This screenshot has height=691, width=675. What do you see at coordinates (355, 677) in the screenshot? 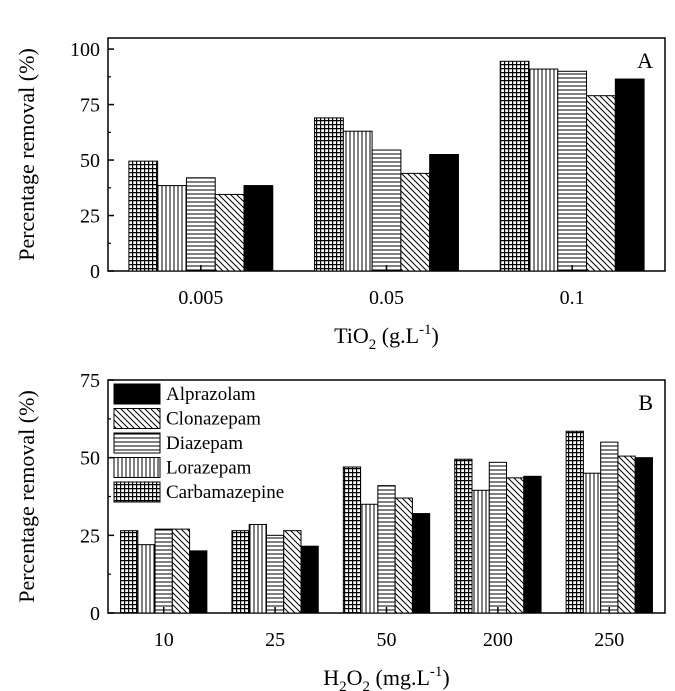
I see `x-axis-label-part: O` at bounding box center [355, 677].